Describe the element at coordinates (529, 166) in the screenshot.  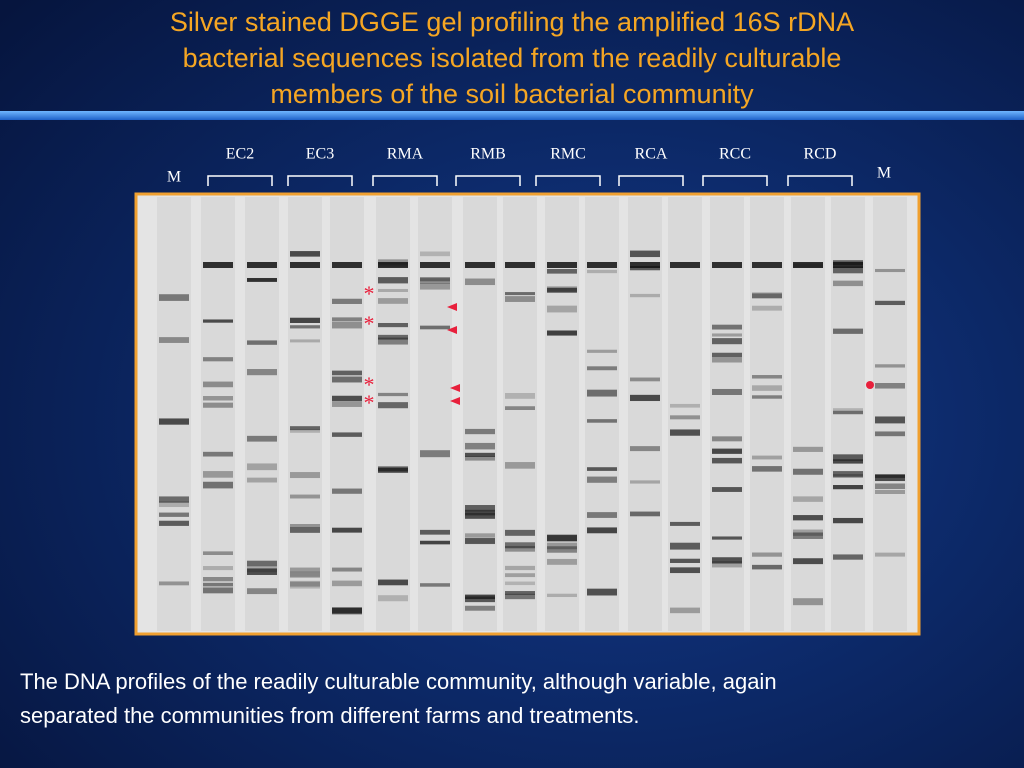
I see `lane-labels: M M EC2 EC3 RMA RMB RMC RCA RCC RCD` at that location.